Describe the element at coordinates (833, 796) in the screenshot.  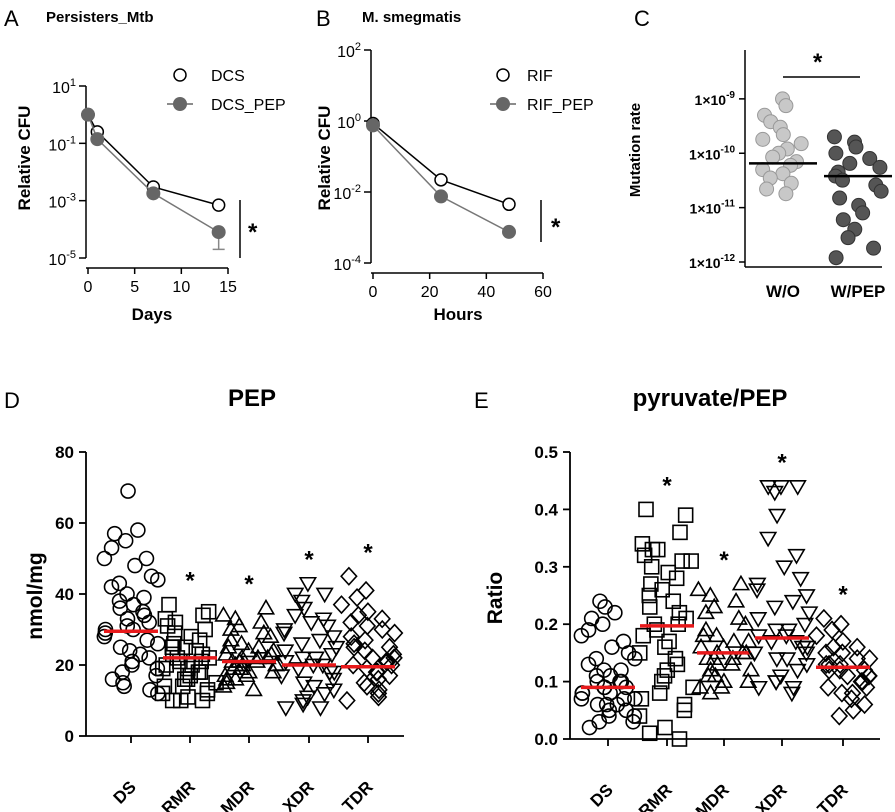
I see `x-tick-label: TDR` at that location.